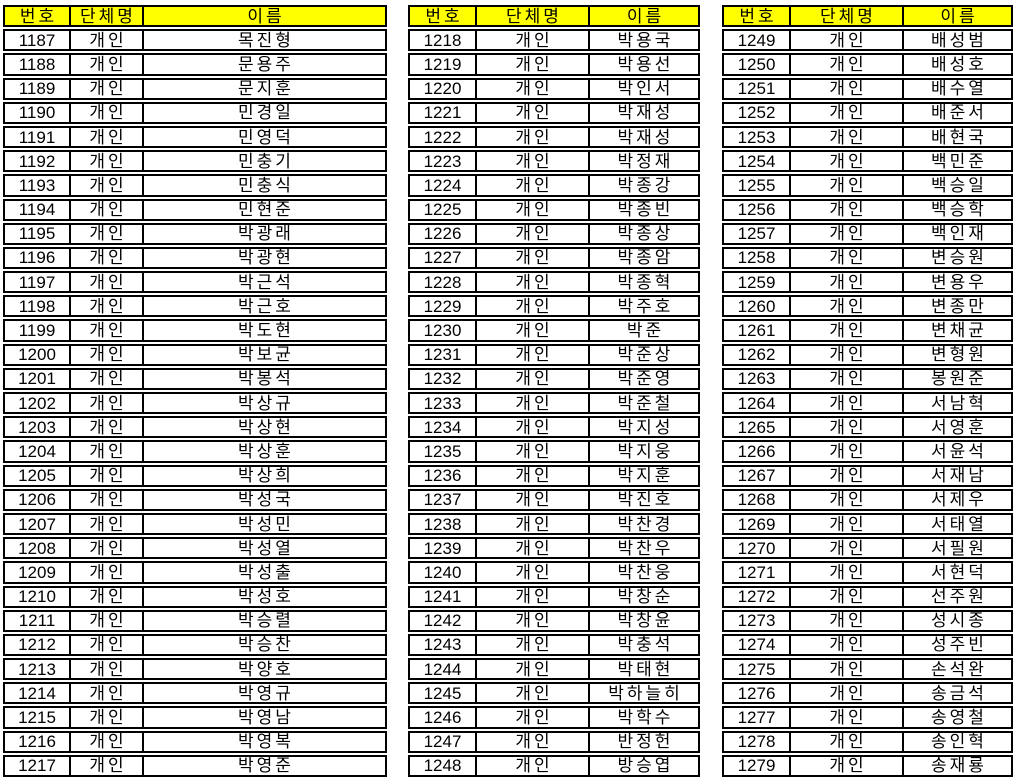 The image size is (1026, 784). Describe the element at coordinates (956, 112) in the screenshot. I see `cell-name: 배준서` at that location.